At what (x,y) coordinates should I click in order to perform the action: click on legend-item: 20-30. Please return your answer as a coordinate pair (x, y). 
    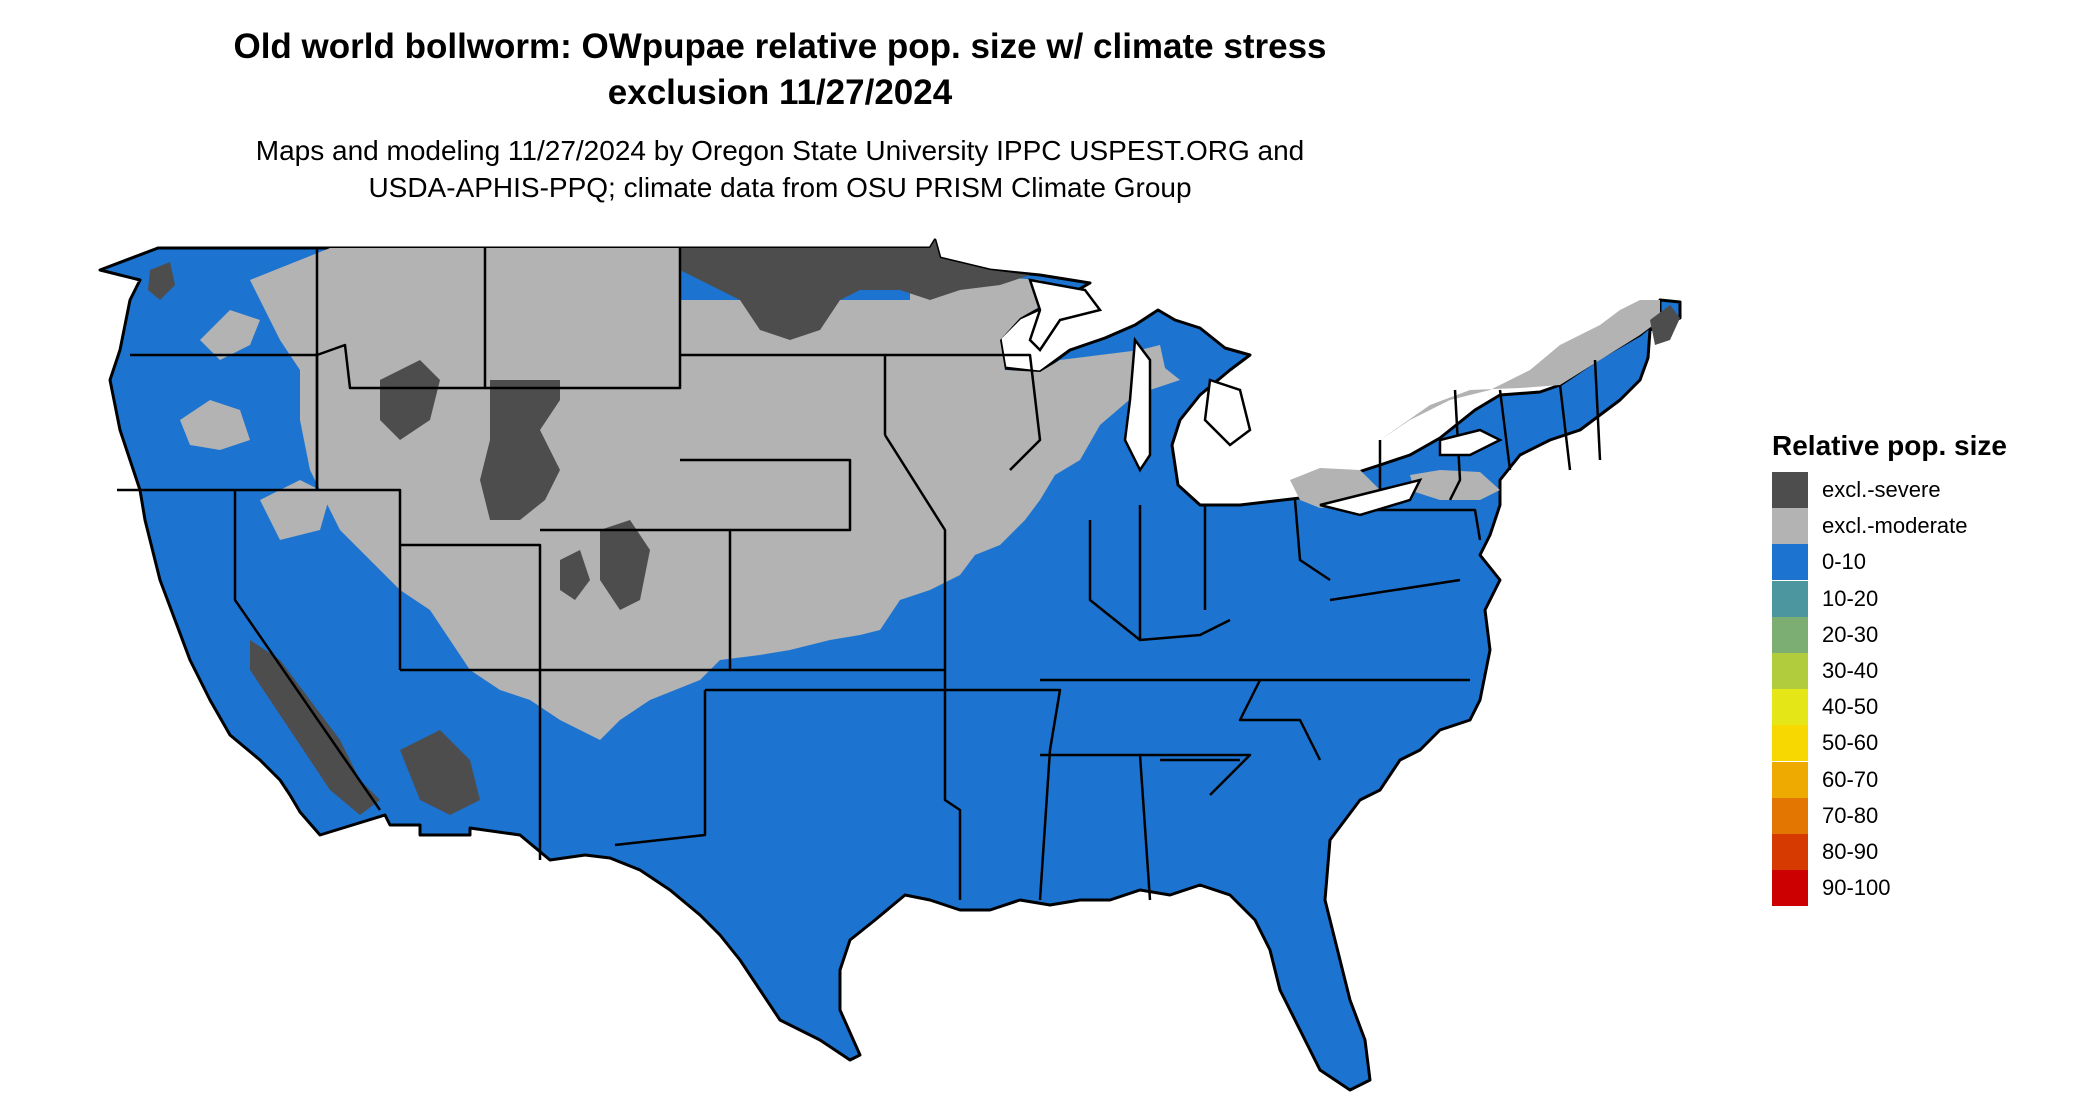
    Looking at the image, I should click on (1927, 634).